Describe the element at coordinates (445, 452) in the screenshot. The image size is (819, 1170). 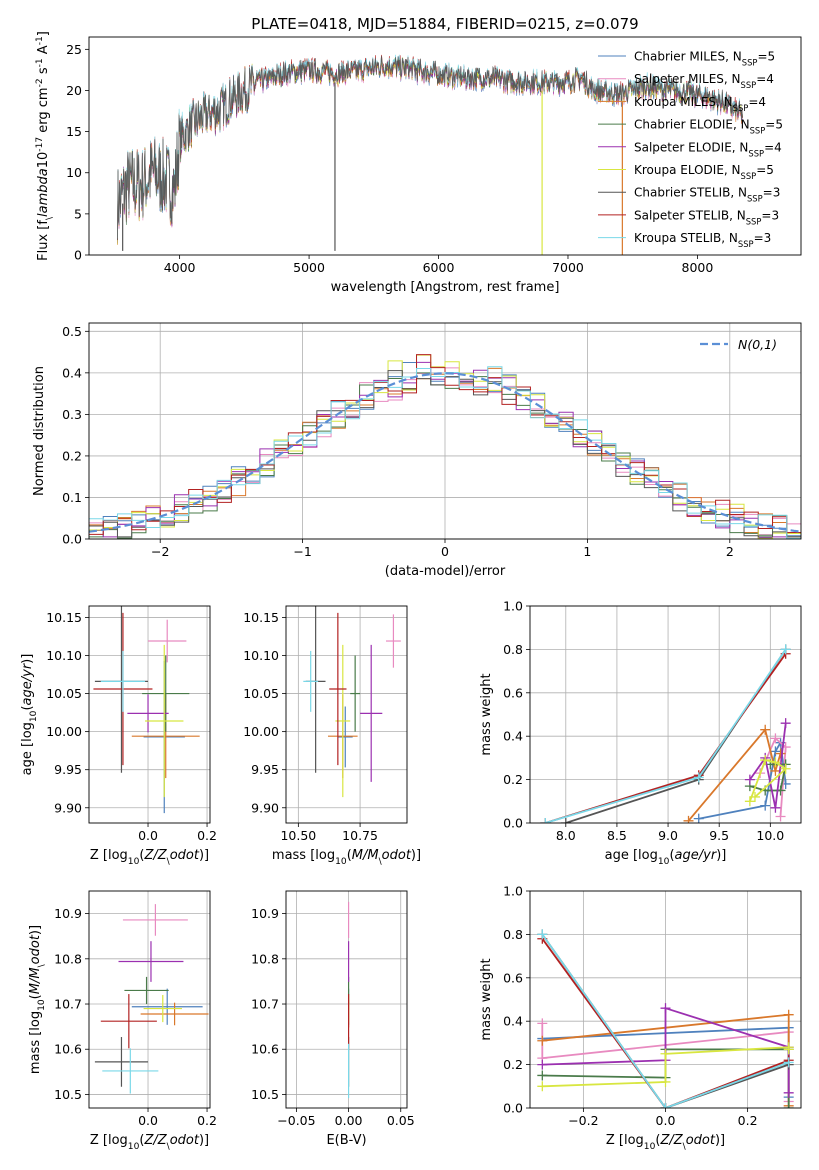
I see `gaussian-reference-line` at that location.